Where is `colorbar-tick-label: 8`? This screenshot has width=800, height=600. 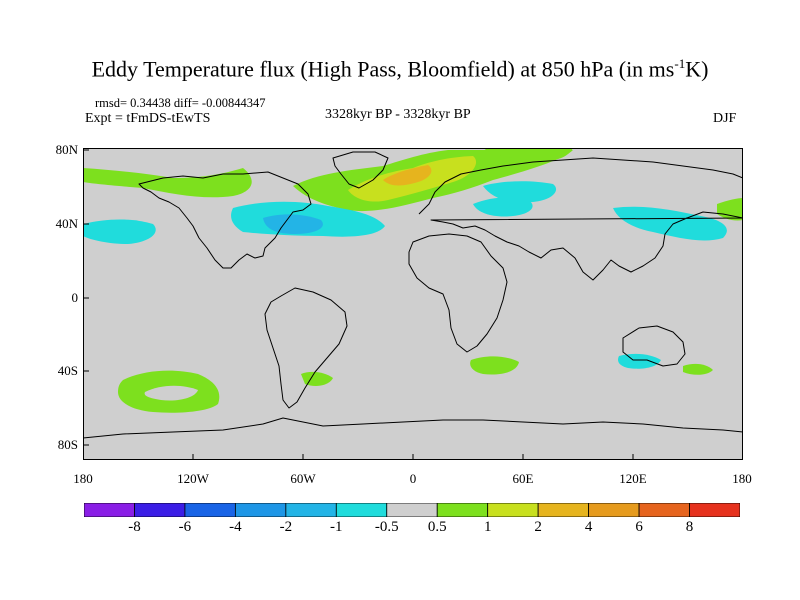 colorbar-tick-label: 8 is located at coordinates (689, 527).